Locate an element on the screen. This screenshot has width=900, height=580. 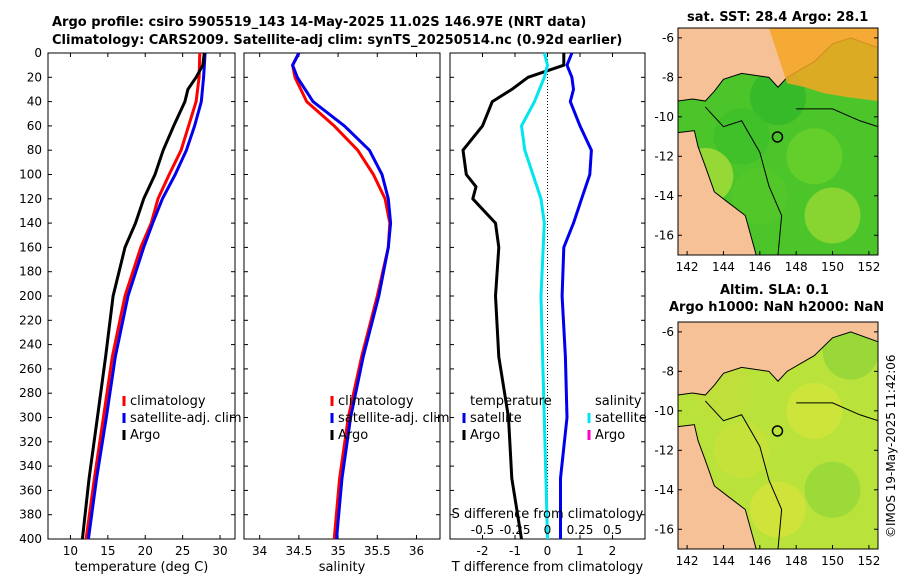
map1-group is located at coordinates (778, 141).